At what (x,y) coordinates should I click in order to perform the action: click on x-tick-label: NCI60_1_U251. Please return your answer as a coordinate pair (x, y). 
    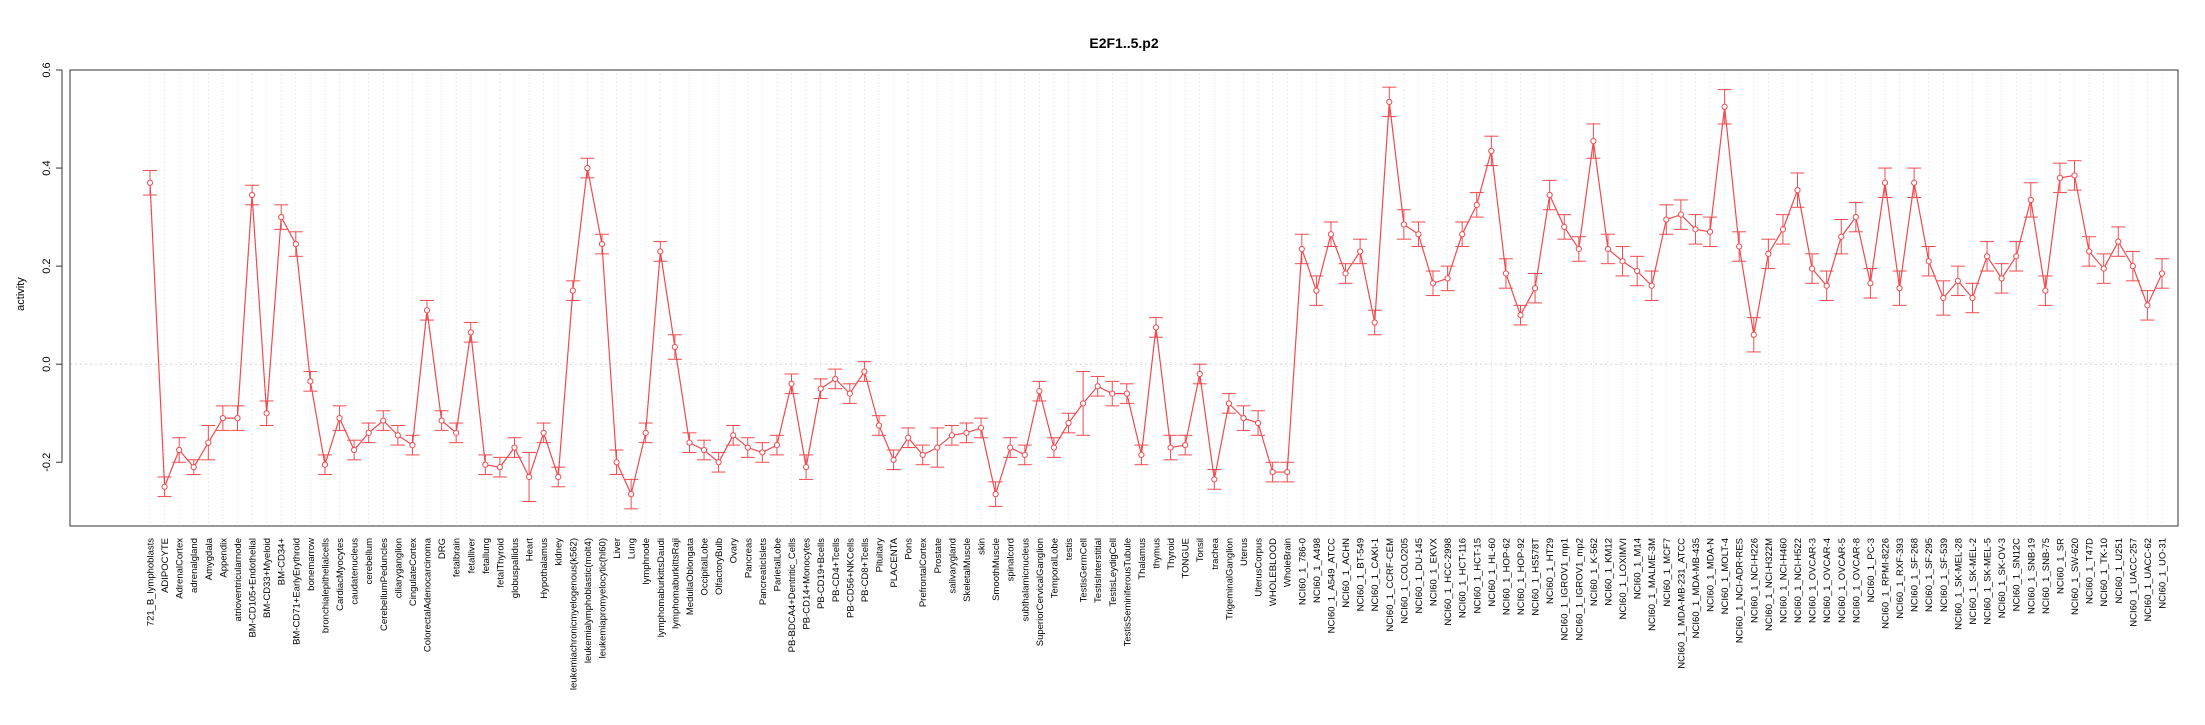
    Looking at the image, I should click on (2119, 571).